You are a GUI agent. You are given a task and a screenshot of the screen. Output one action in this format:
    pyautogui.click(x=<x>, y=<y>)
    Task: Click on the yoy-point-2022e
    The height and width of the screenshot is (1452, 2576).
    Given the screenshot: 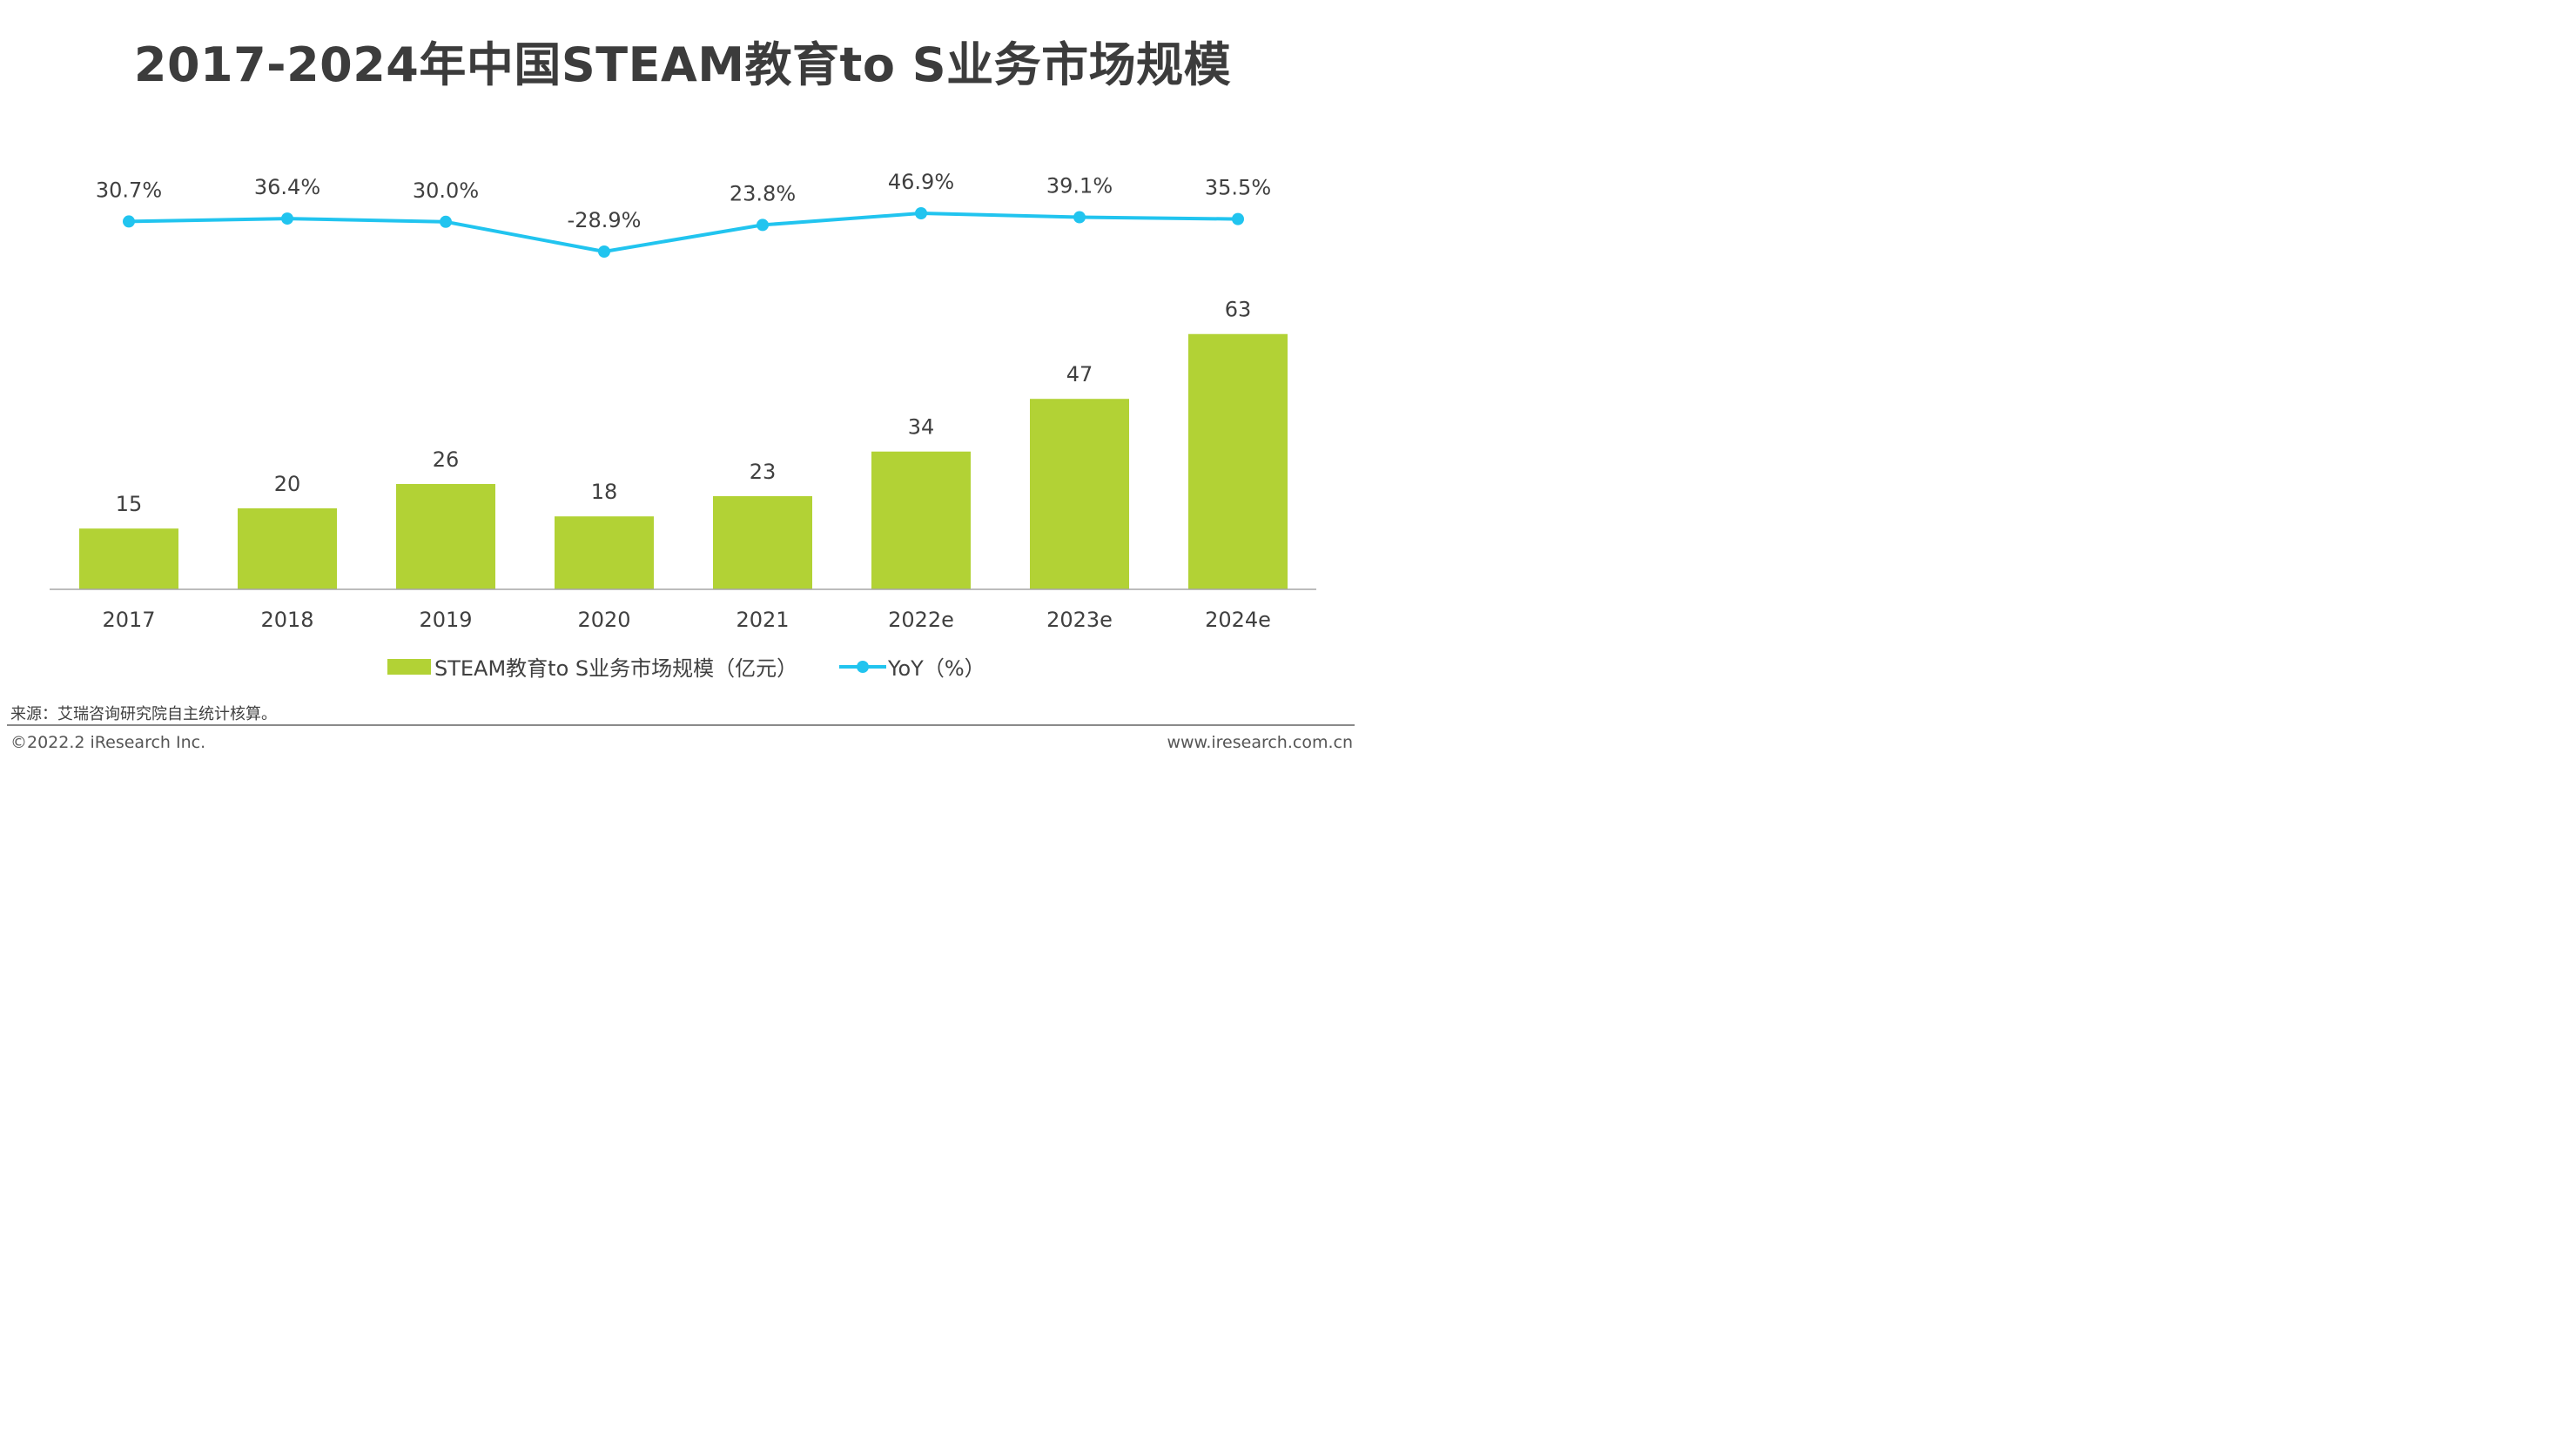 What is the action you would take?
    pyautogui.click(x=921, y=213)
    